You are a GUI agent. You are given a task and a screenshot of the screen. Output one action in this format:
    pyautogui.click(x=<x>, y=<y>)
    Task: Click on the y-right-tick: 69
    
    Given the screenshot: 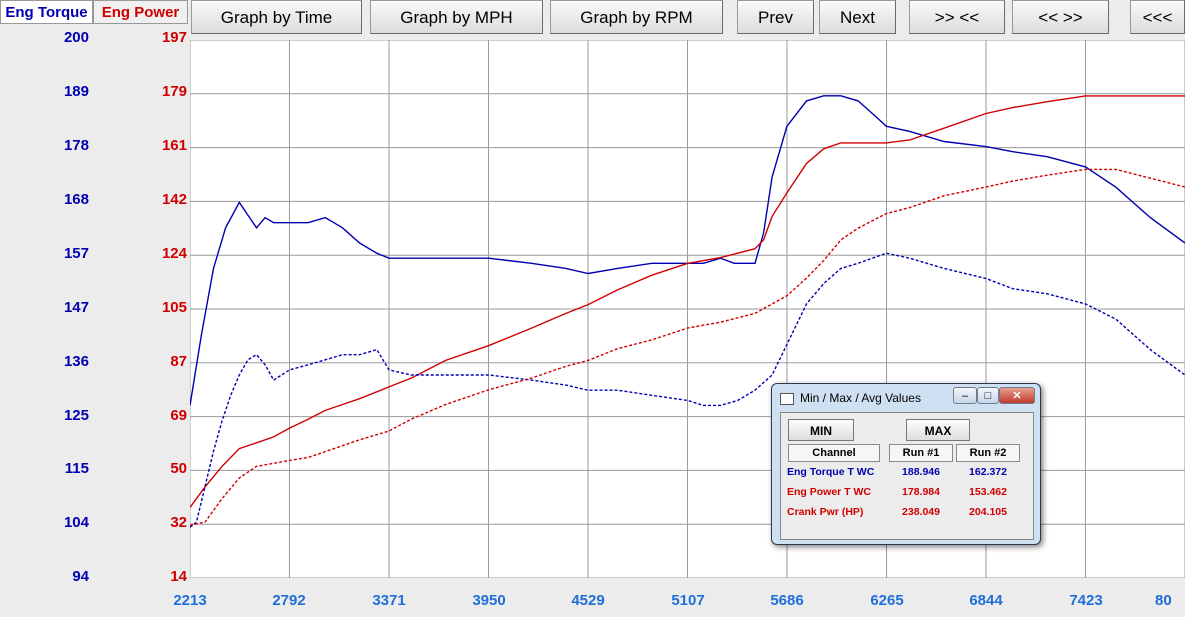 What is the action you would take?
    pyautogui.click(x=178, y=415)
    